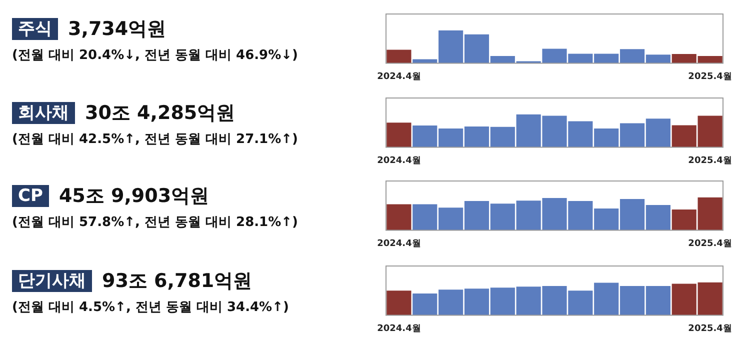 Image resolution: width=745 pixels, height=347 pixels. I want to click on text: CP, so click(30, 196).